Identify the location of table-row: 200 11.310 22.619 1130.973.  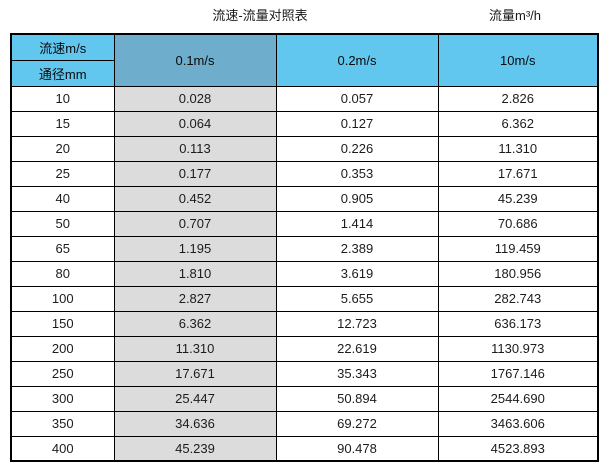
(304, 348).